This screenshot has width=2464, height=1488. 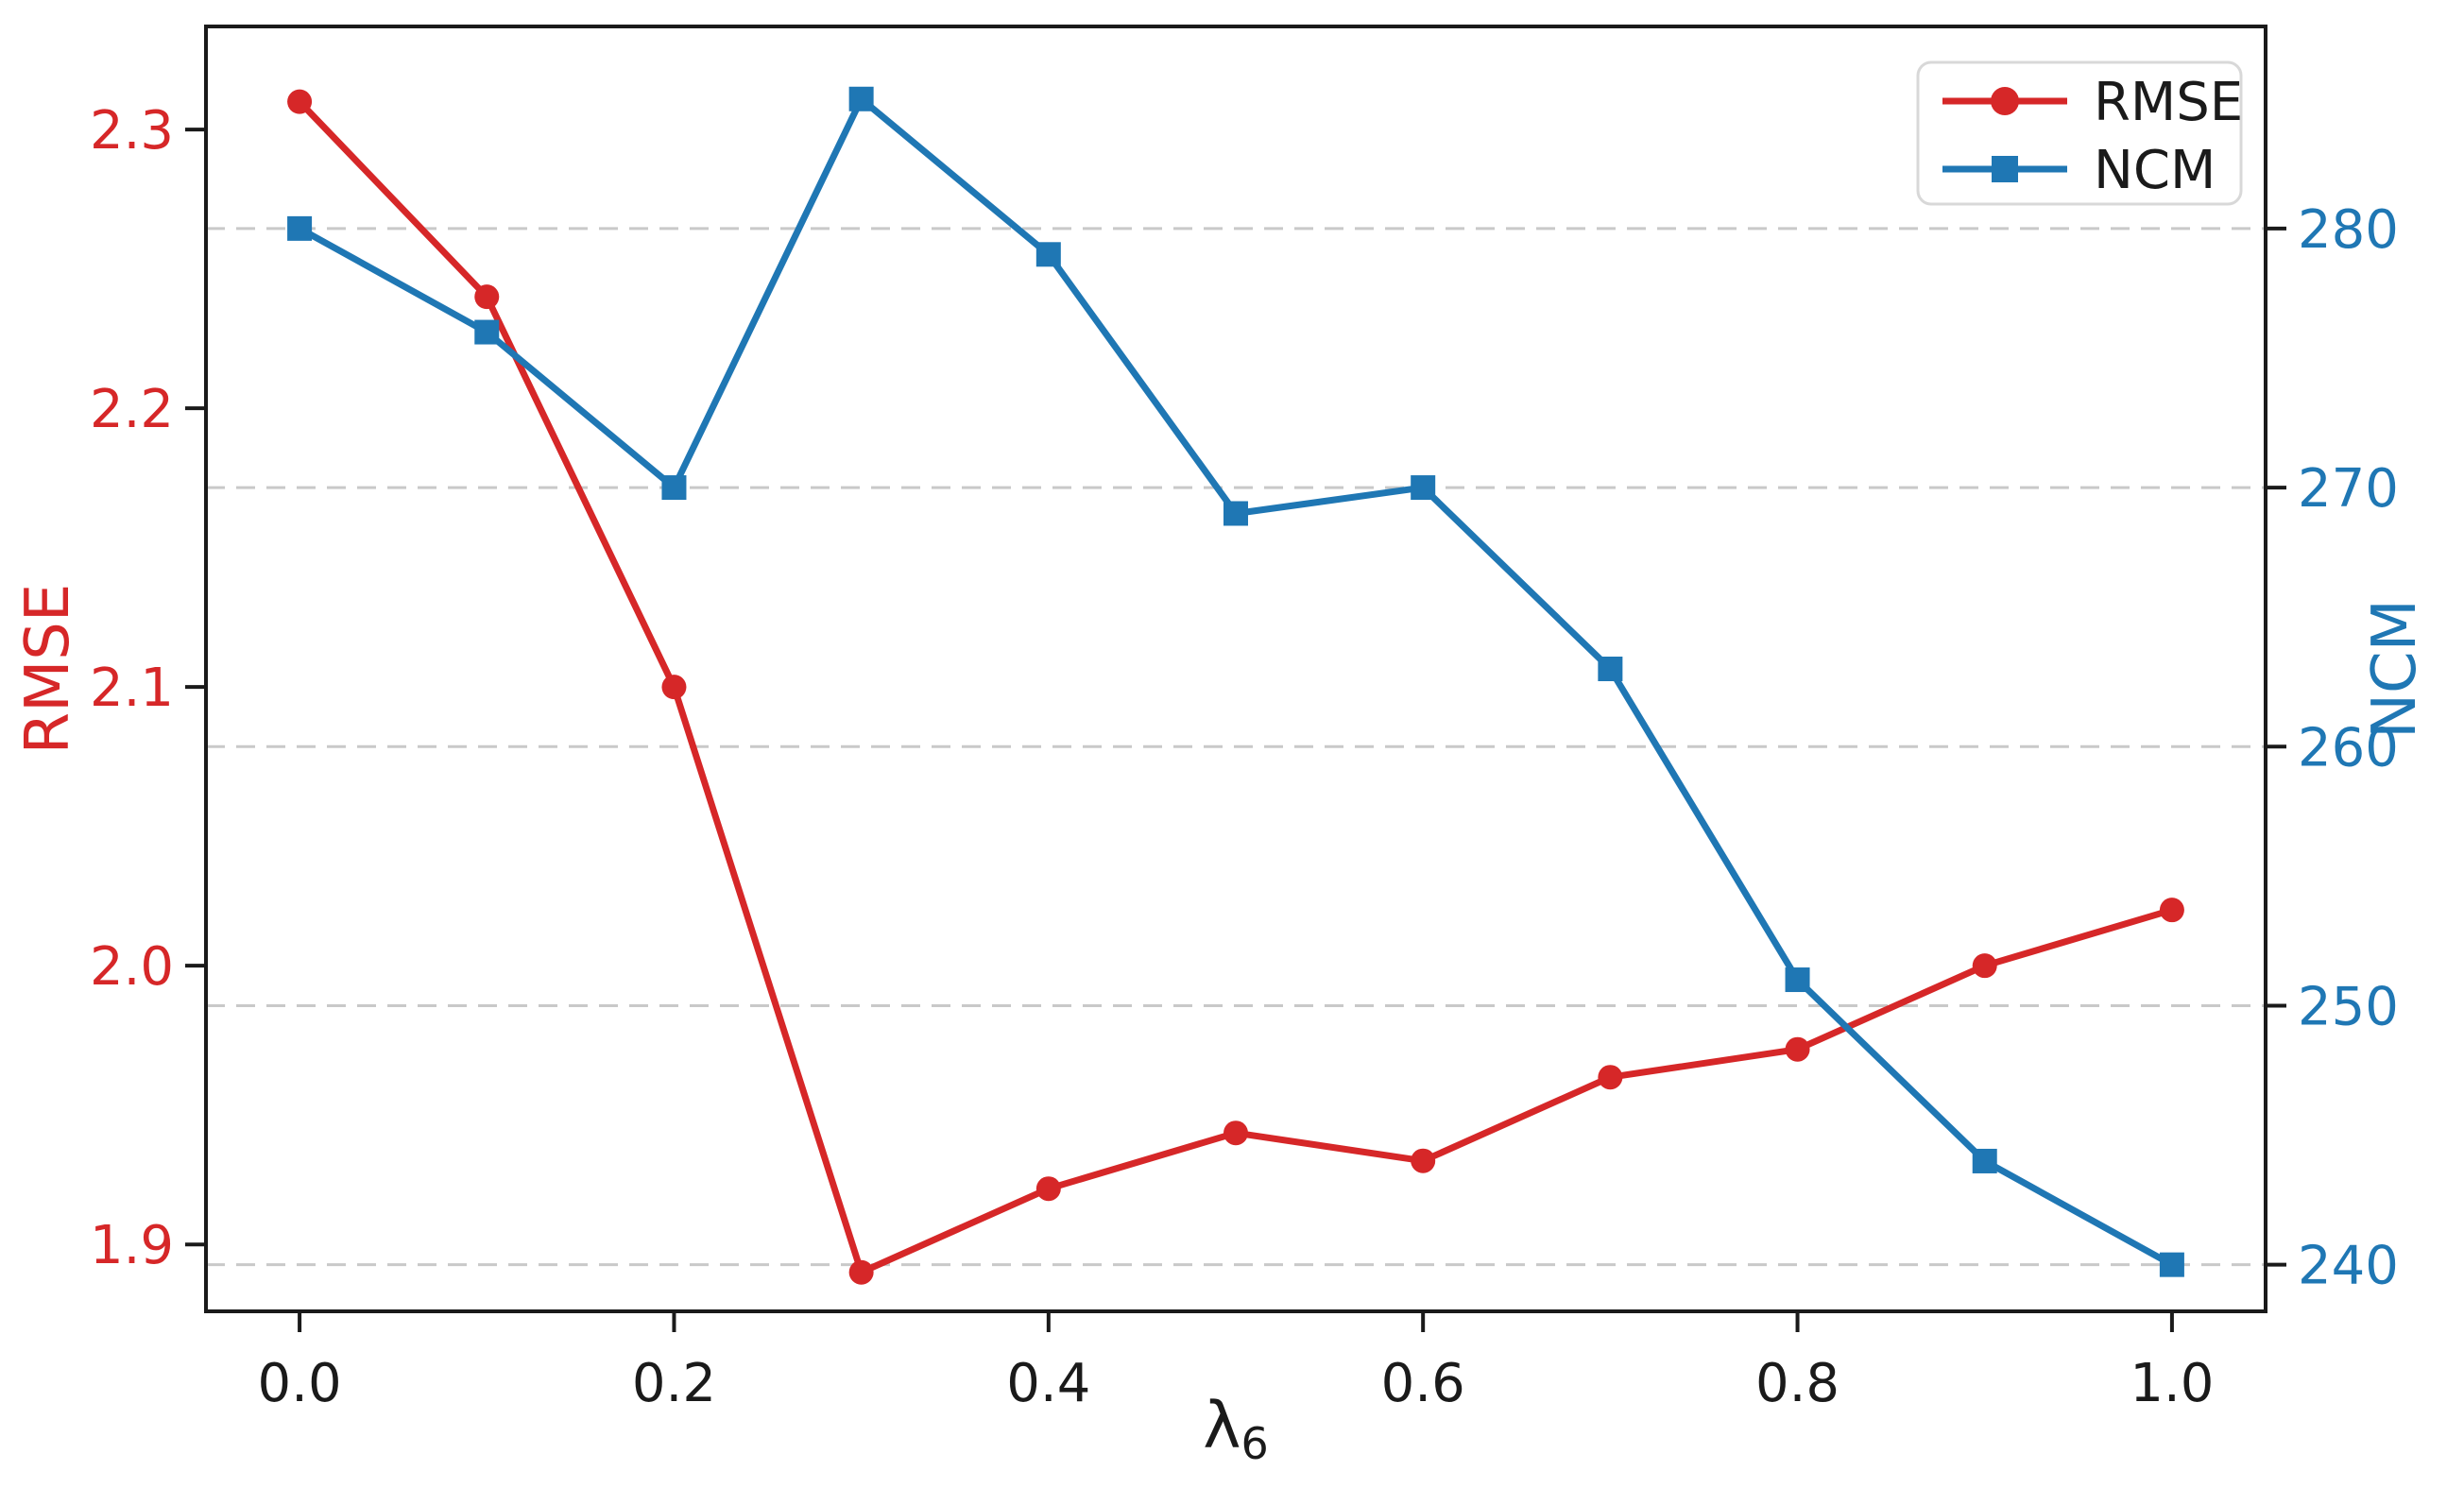 I want to click on left-tick-label: 2.1, so click(x=132, y=688).